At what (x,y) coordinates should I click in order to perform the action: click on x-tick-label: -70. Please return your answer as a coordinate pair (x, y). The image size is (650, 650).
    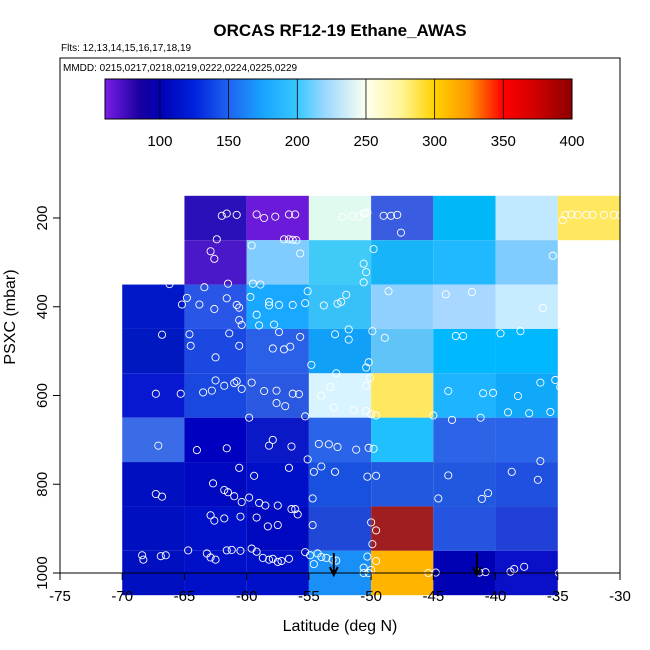
    Looking at the image, I should click on (122, 596).